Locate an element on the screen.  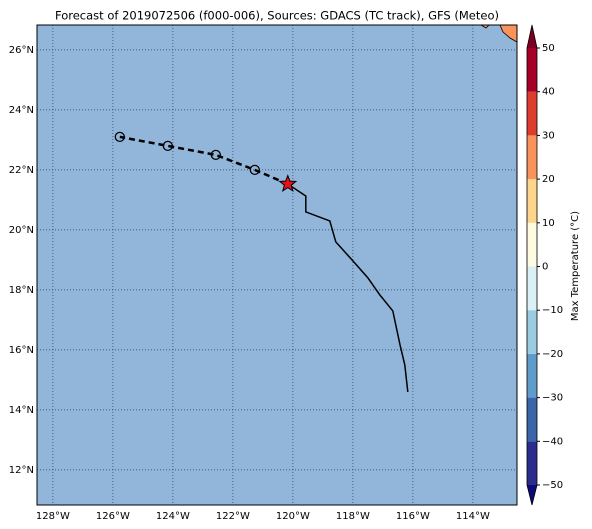
colorbar-tick-label: 0 is located at coordinates (545, 267).